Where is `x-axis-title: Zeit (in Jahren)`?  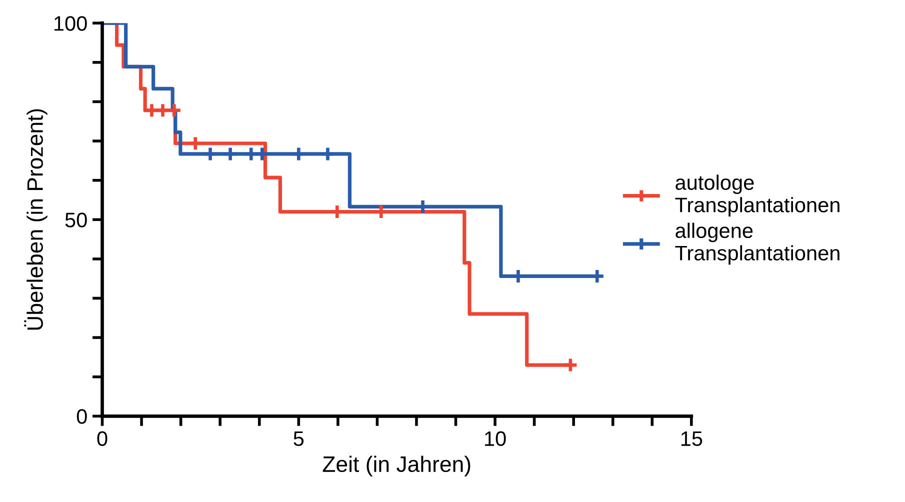
x-axis-title: Zeit (in Jahren) is located at coordinates (396, 466).